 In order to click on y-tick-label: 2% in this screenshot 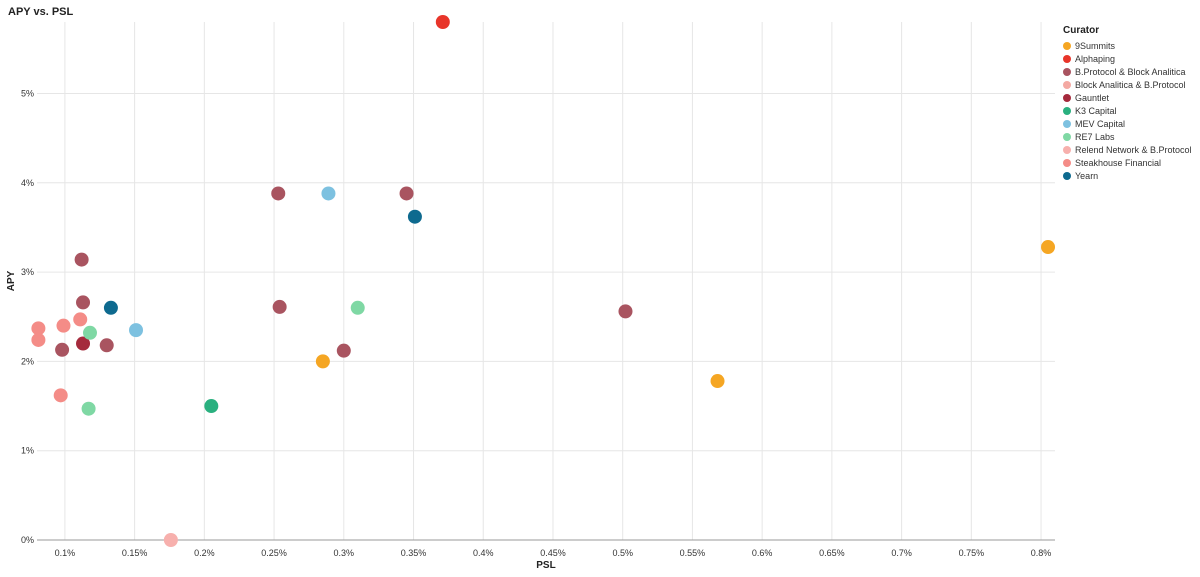, I will do `click(27, 361)`.